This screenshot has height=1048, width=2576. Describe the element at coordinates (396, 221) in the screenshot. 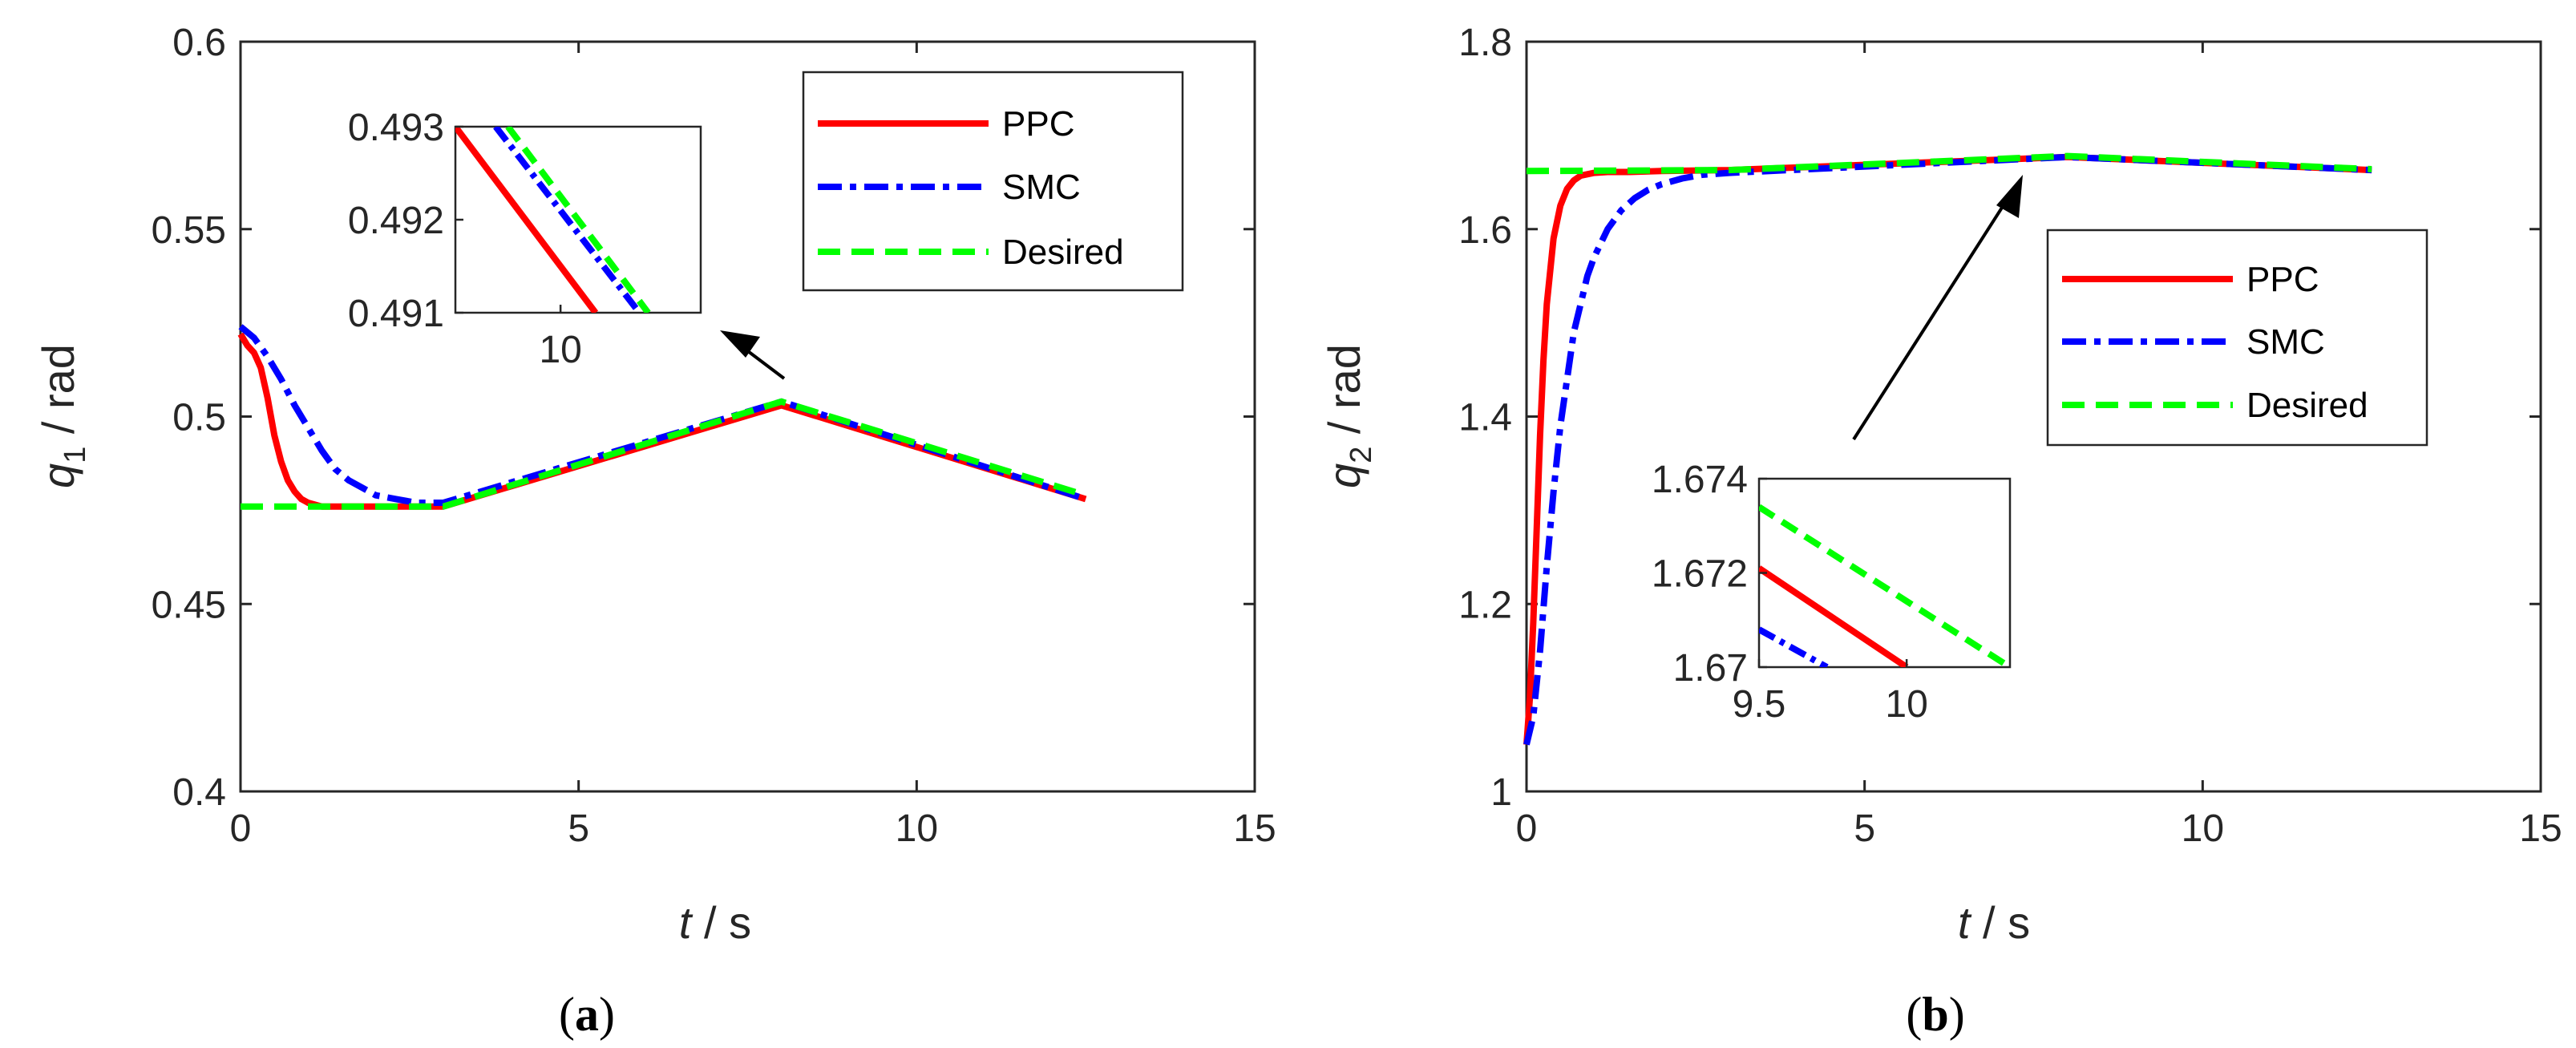

I see `panel-a-inset-ytick-label: 0.492` at that location.